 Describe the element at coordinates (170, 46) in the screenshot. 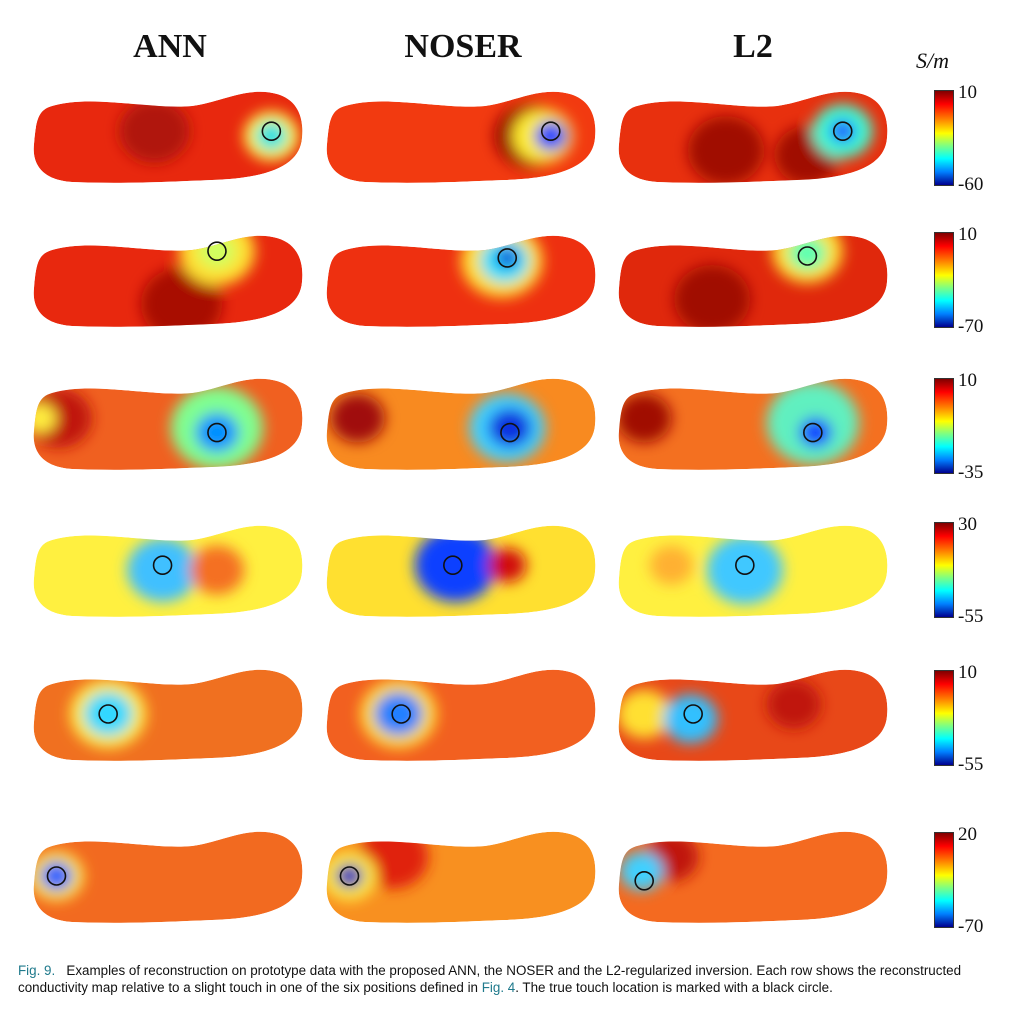

I see `column-title-ann: ANN` at that location.